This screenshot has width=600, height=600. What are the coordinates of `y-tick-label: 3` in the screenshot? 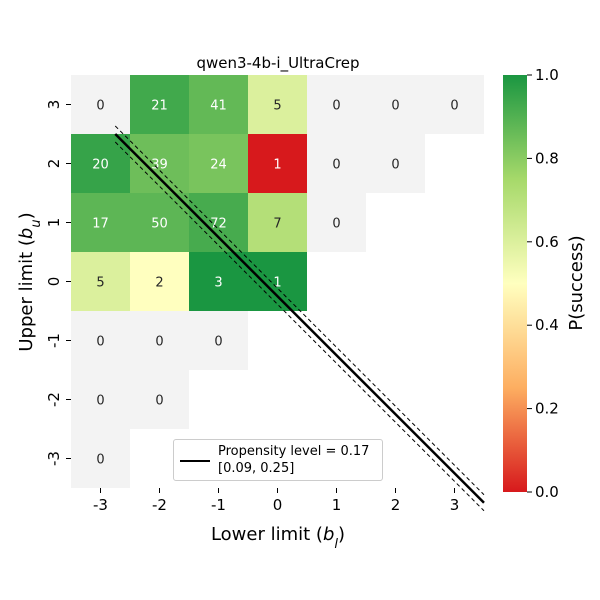 It's located at (54, 105).